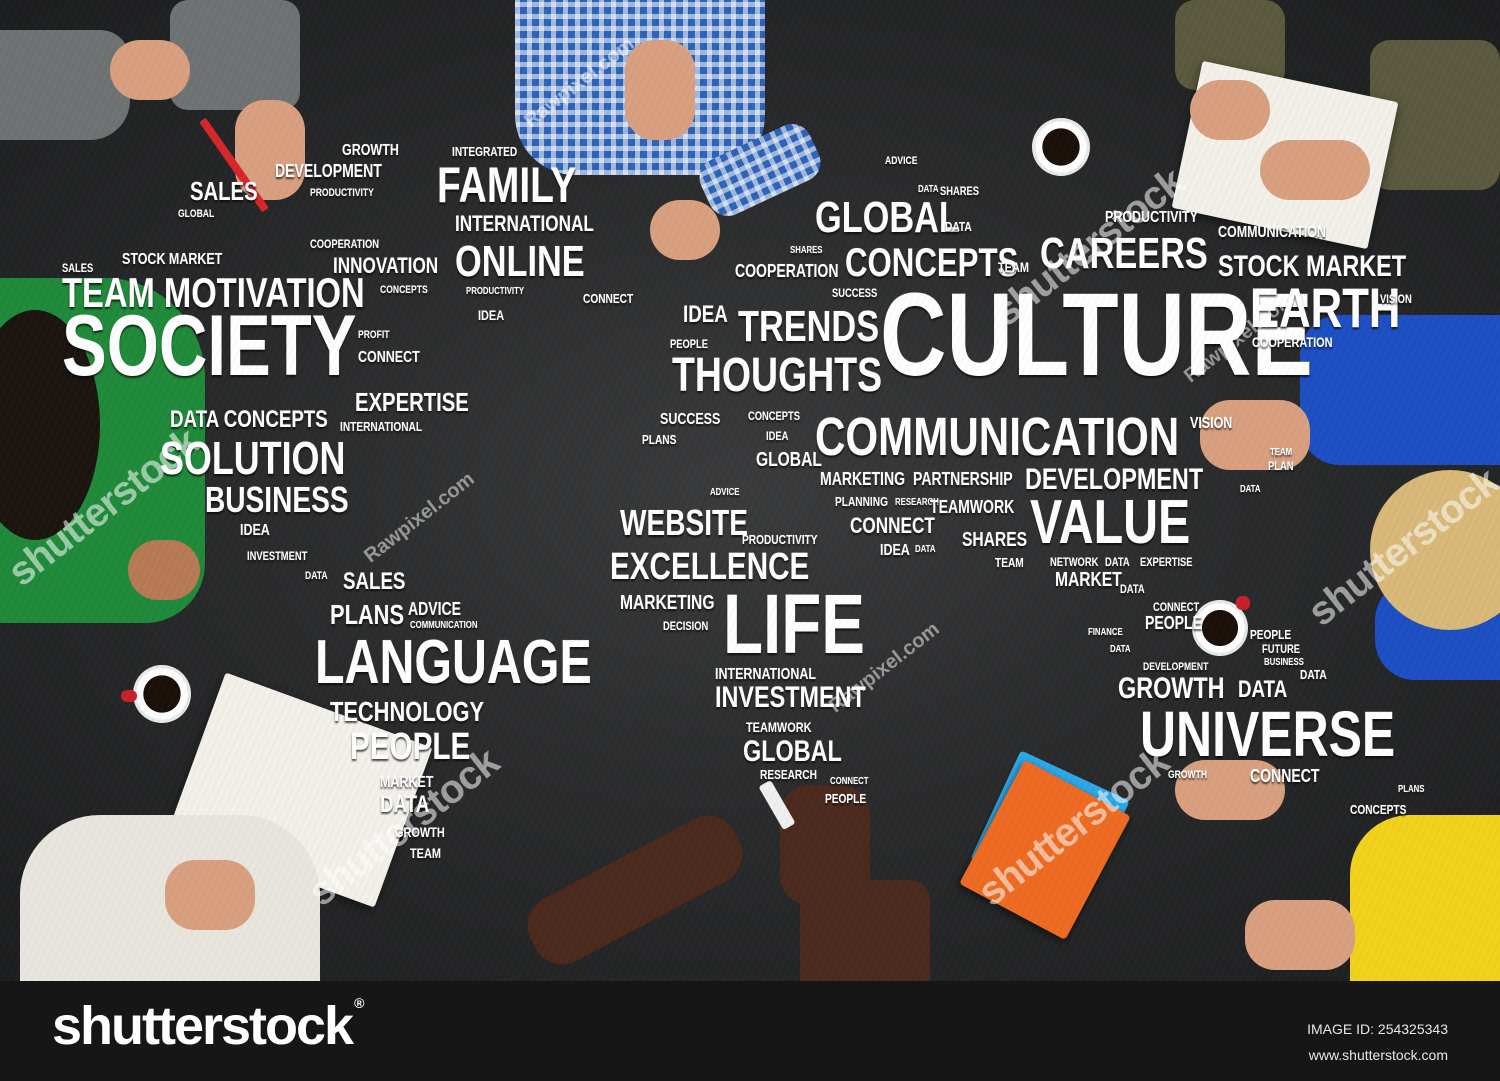  I want to click on word: SUCCESS, so click(690, 419).